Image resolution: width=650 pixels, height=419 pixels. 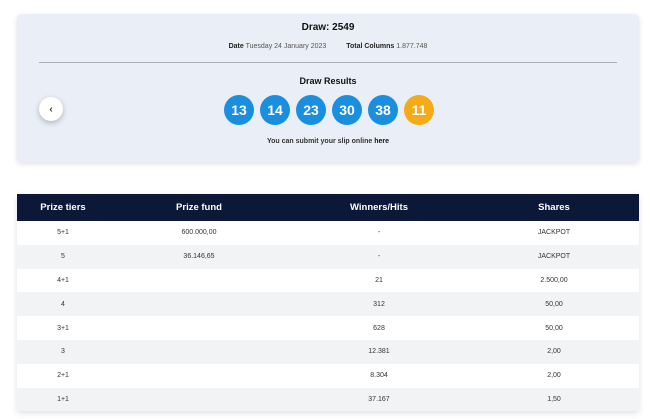 What do you see at coordinates (199, 207) in the screenshot?
I see `header-prize-fund: Prize fund` at bounding box center [199, 207].